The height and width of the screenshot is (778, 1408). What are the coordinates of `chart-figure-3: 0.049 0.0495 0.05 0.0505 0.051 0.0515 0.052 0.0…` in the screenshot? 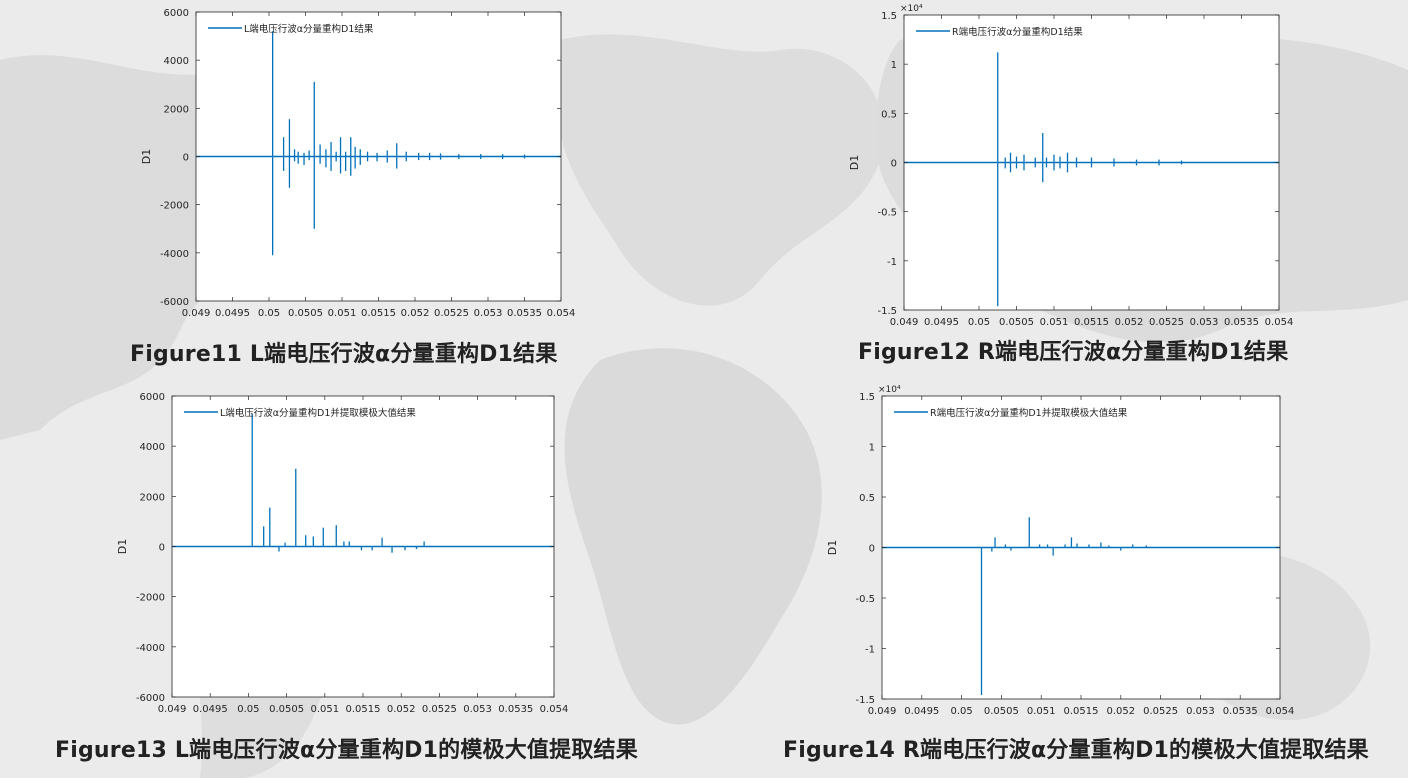 It's located at (340, 549).